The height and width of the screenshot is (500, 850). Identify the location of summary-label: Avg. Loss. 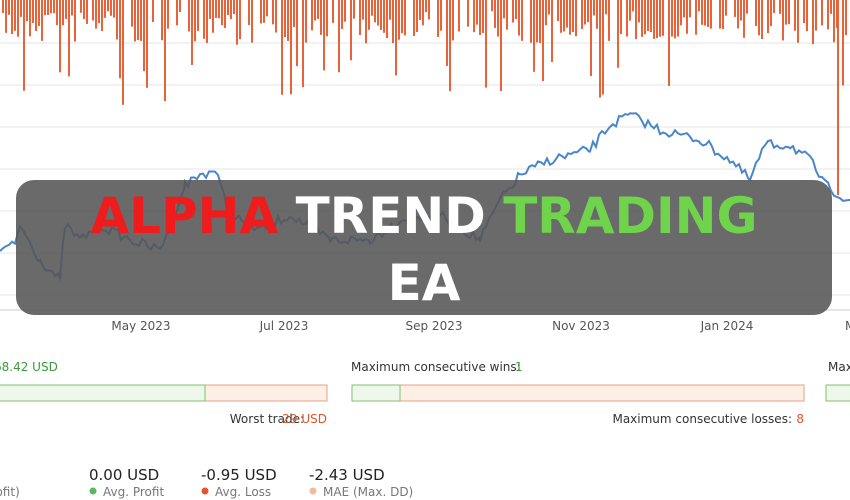
(243, 492).